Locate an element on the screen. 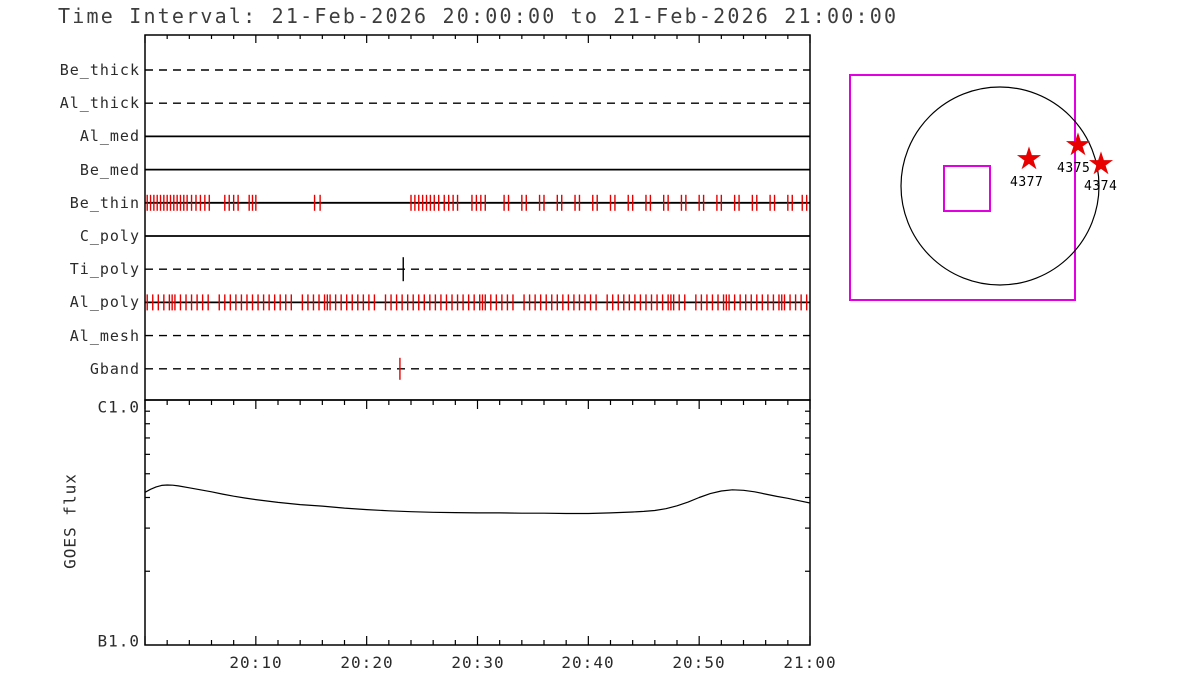  x-axis-label-2040: 20:40 is located at coordinates (588, 662).